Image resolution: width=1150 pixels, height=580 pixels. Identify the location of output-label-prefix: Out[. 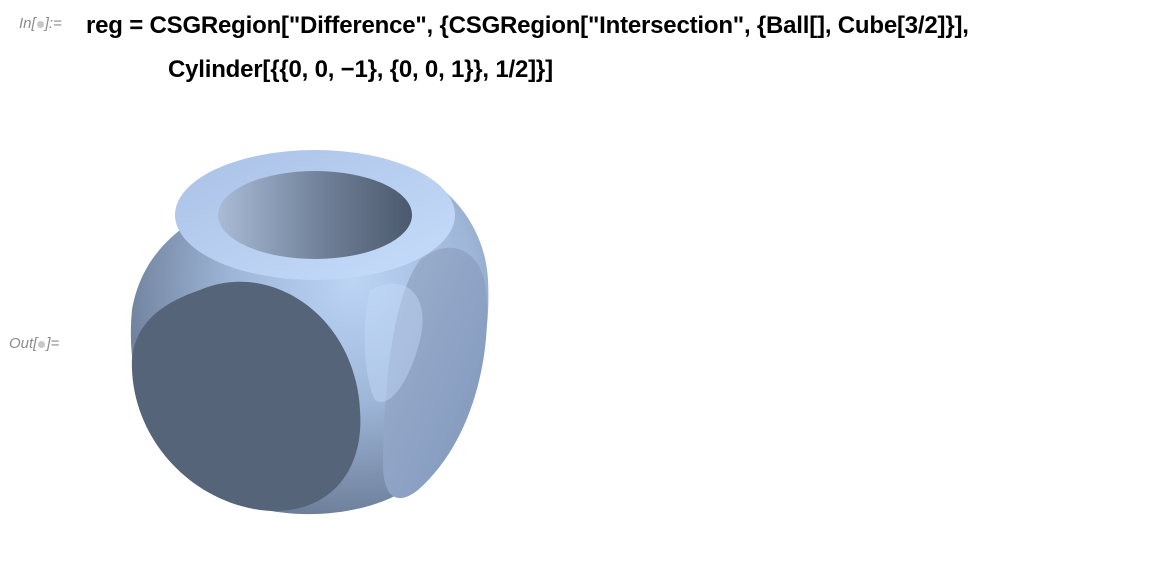
(23, 343).